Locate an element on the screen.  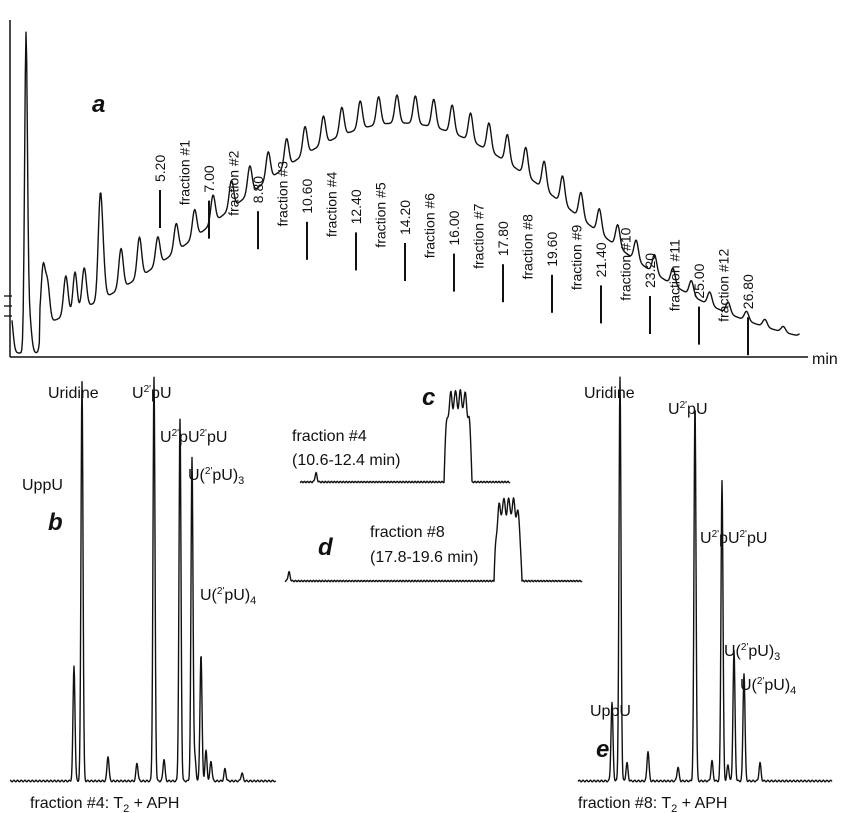
fraction-boundary-time: 14.20 is located at coordinates (405, 217).